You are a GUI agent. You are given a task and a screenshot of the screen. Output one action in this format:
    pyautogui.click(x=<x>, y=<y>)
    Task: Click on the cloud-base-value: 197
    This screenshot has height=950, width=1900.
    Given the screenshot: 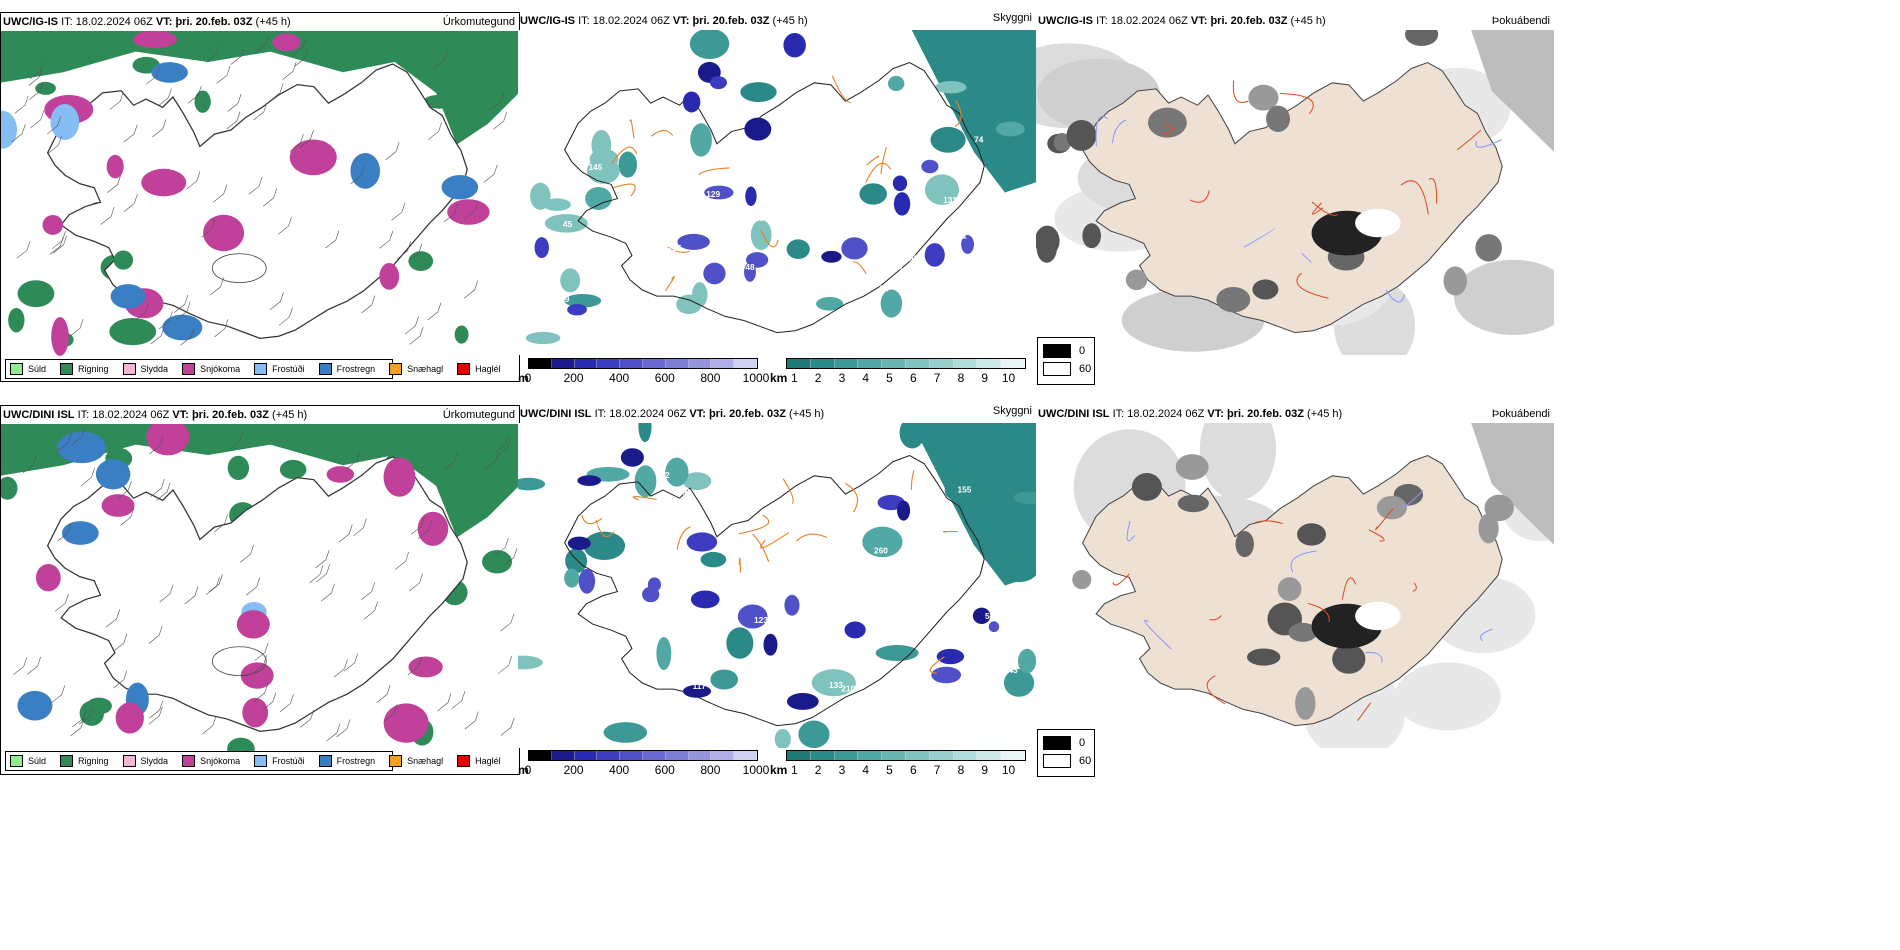 What is the action you would take?
    pyautogui.click(x=593, y=714)
    